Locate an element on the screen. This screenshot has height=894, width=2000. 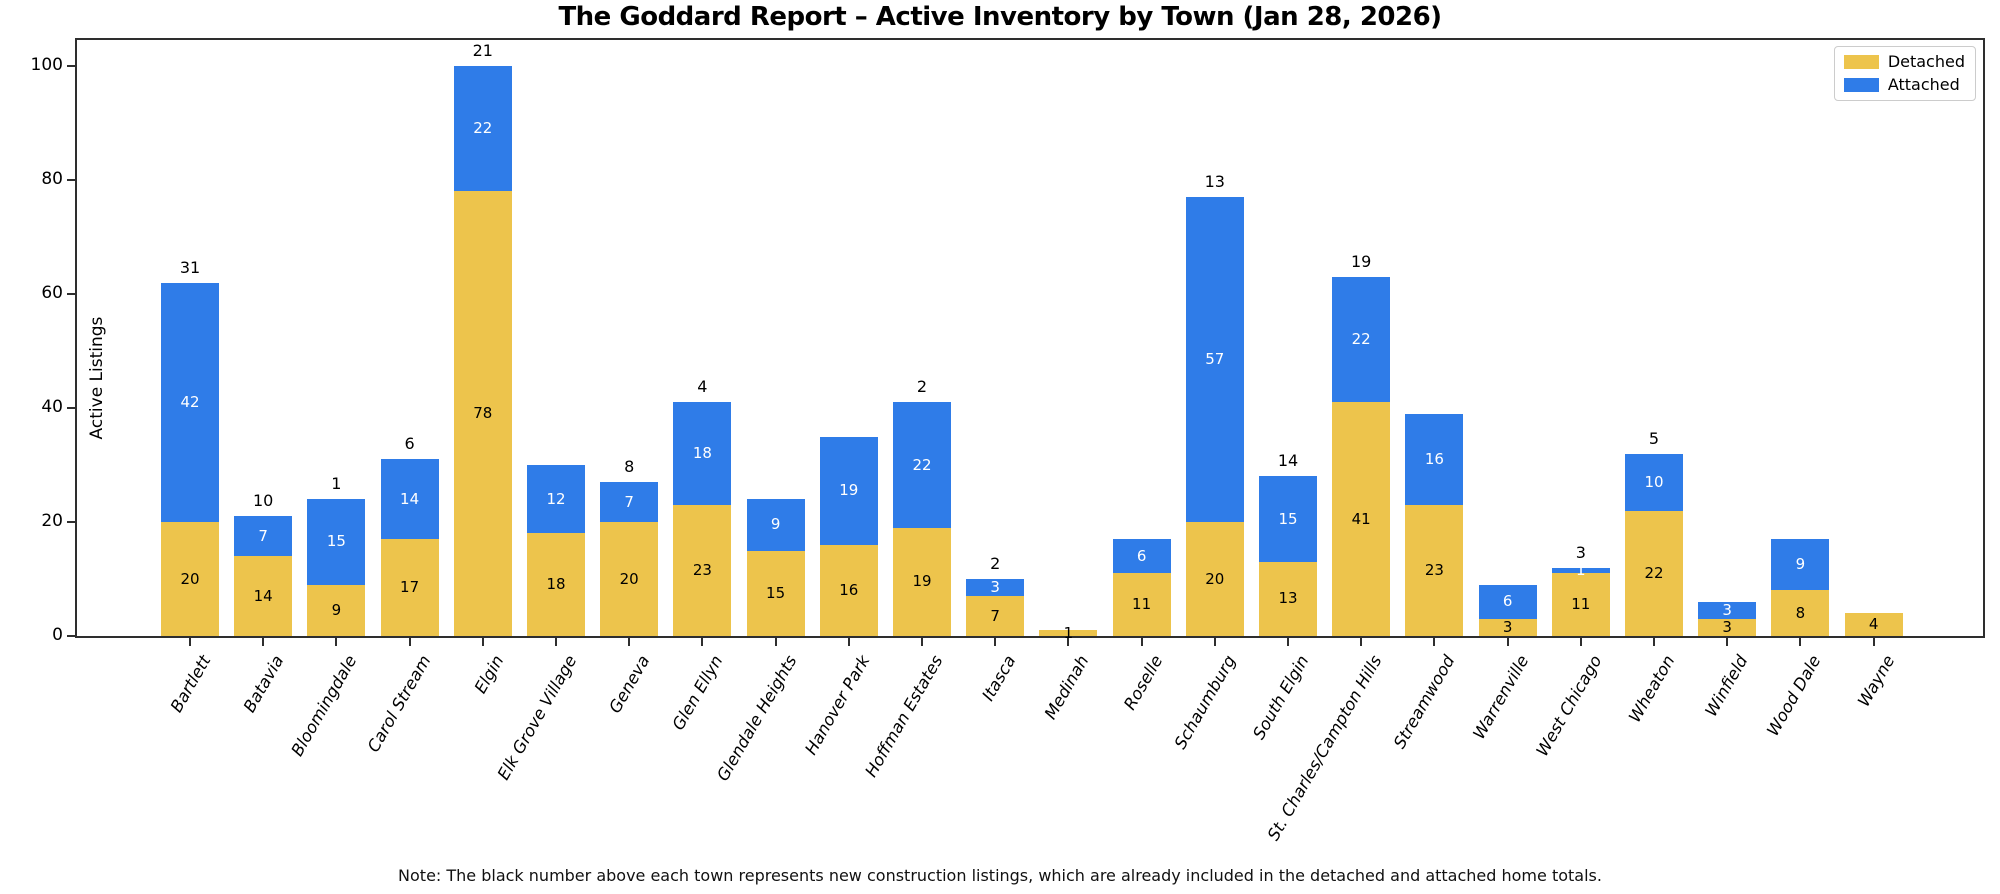
bar-segment-detached: 78 is located at coordinates (482, 413).